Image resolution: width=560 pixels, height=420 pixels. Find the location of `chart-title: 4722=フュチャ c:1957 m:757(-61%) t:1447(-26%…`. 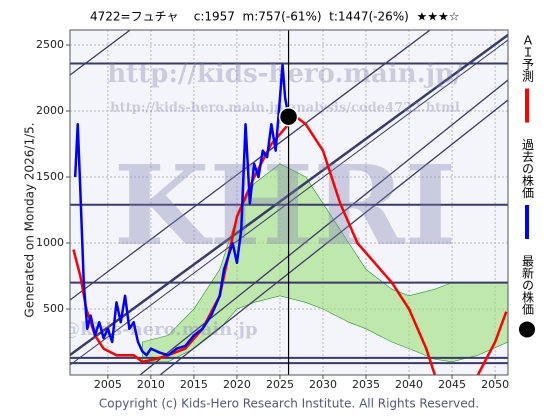

chart-title: 4722=フュチャ c:1957 m:757(-61%) t:1447(-26%… is located at coordinates (274, 17).